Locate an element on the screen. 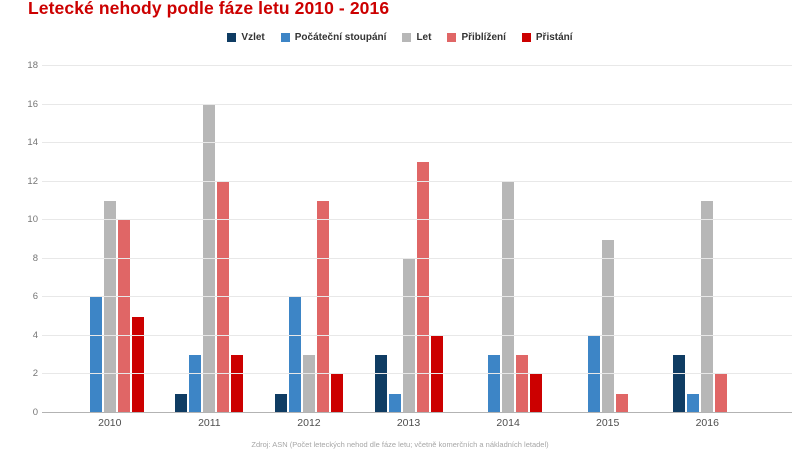  bar-2014-priblizeni is located at coordinates (522, 384).